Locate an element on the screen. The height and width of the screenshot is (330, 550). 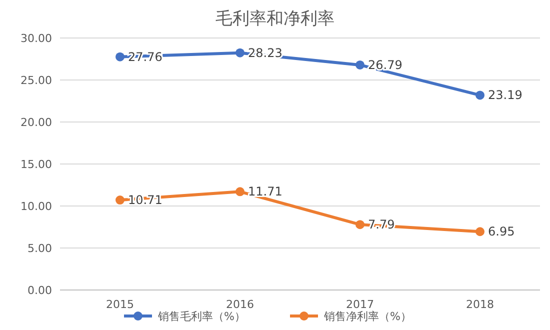
y-tick-label: 10.00 is located at coordinates (36, 206).